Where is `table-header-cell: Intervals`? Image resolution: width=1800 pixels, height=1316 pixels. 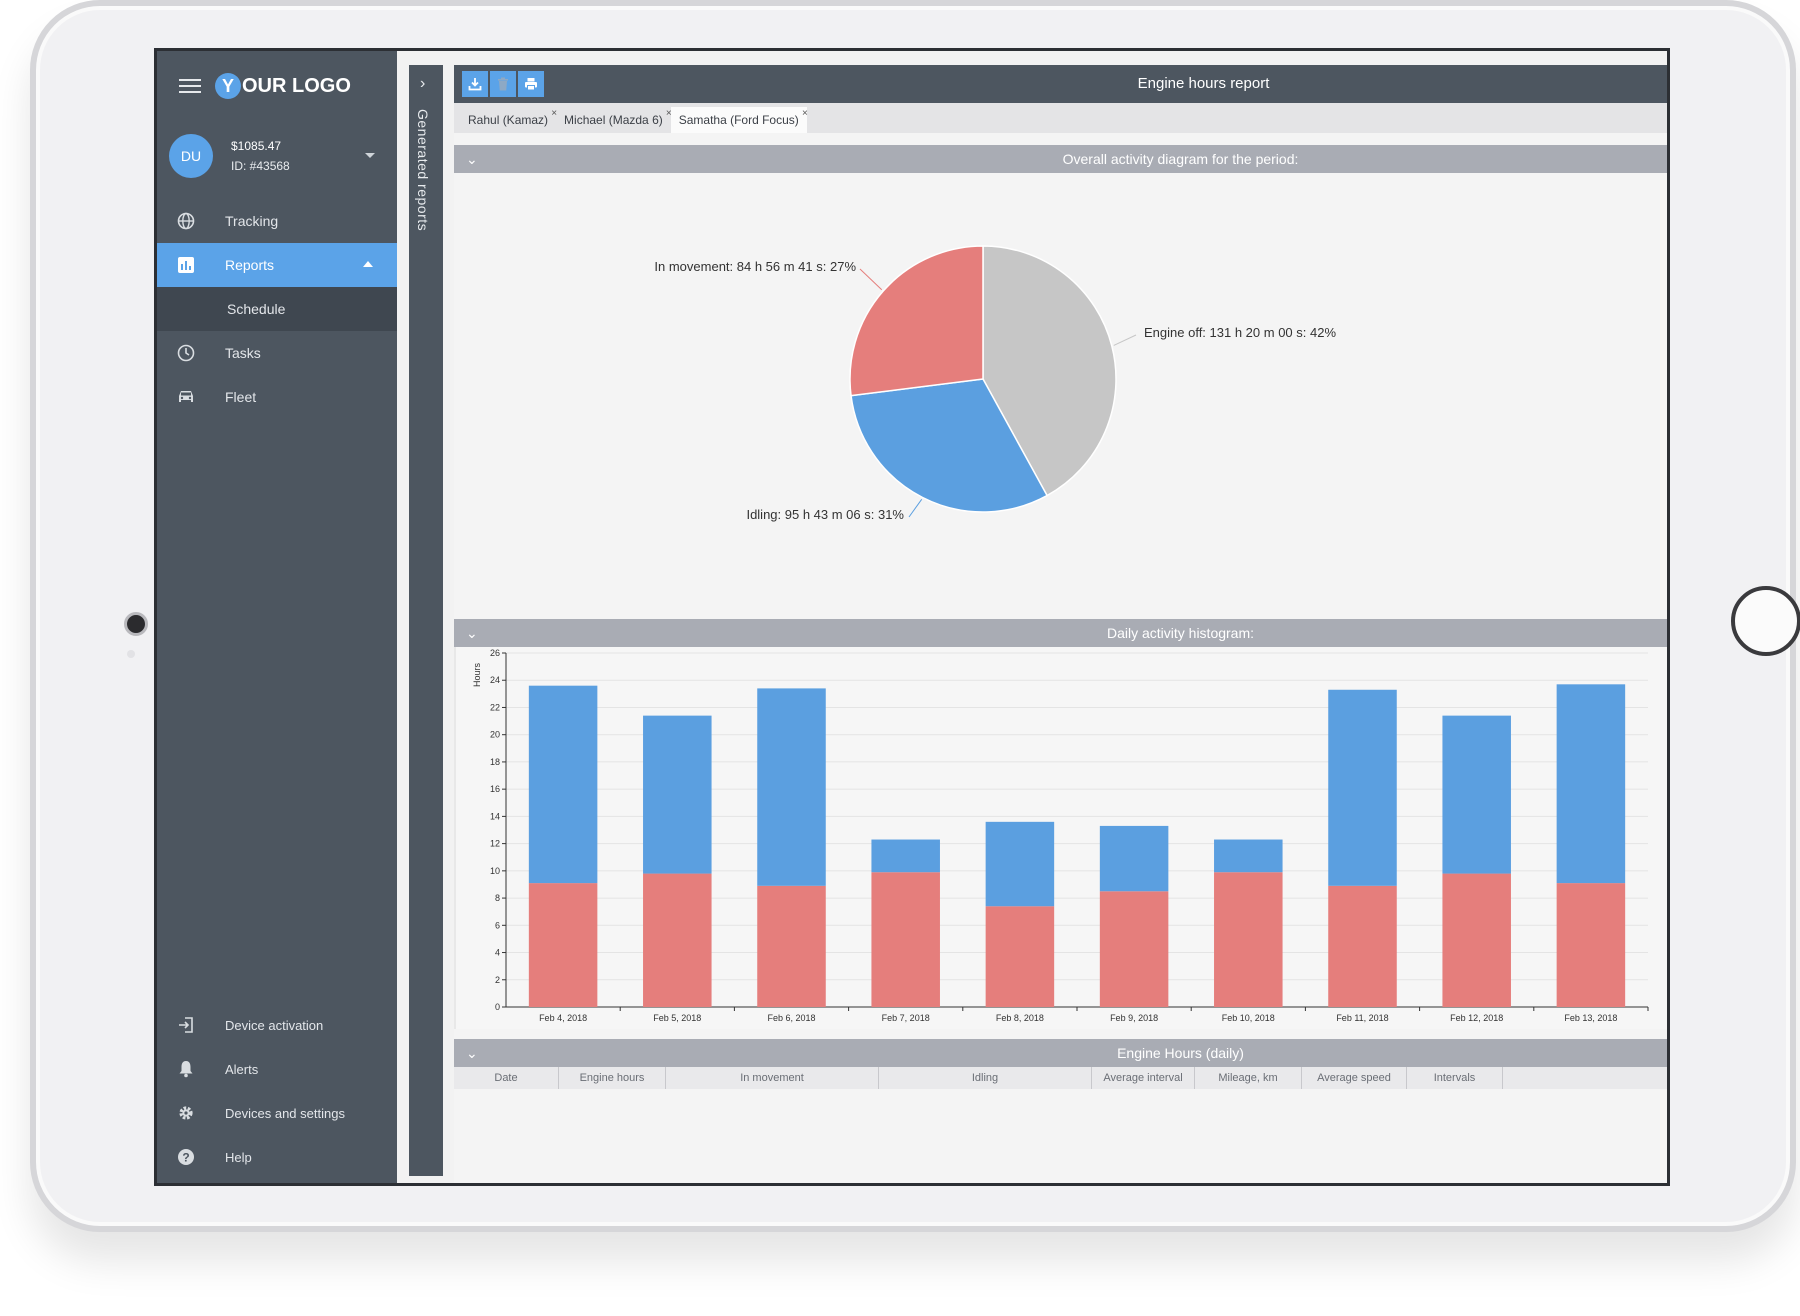
table-header-cell: Intervals is located at coordinates (1455, 1078).